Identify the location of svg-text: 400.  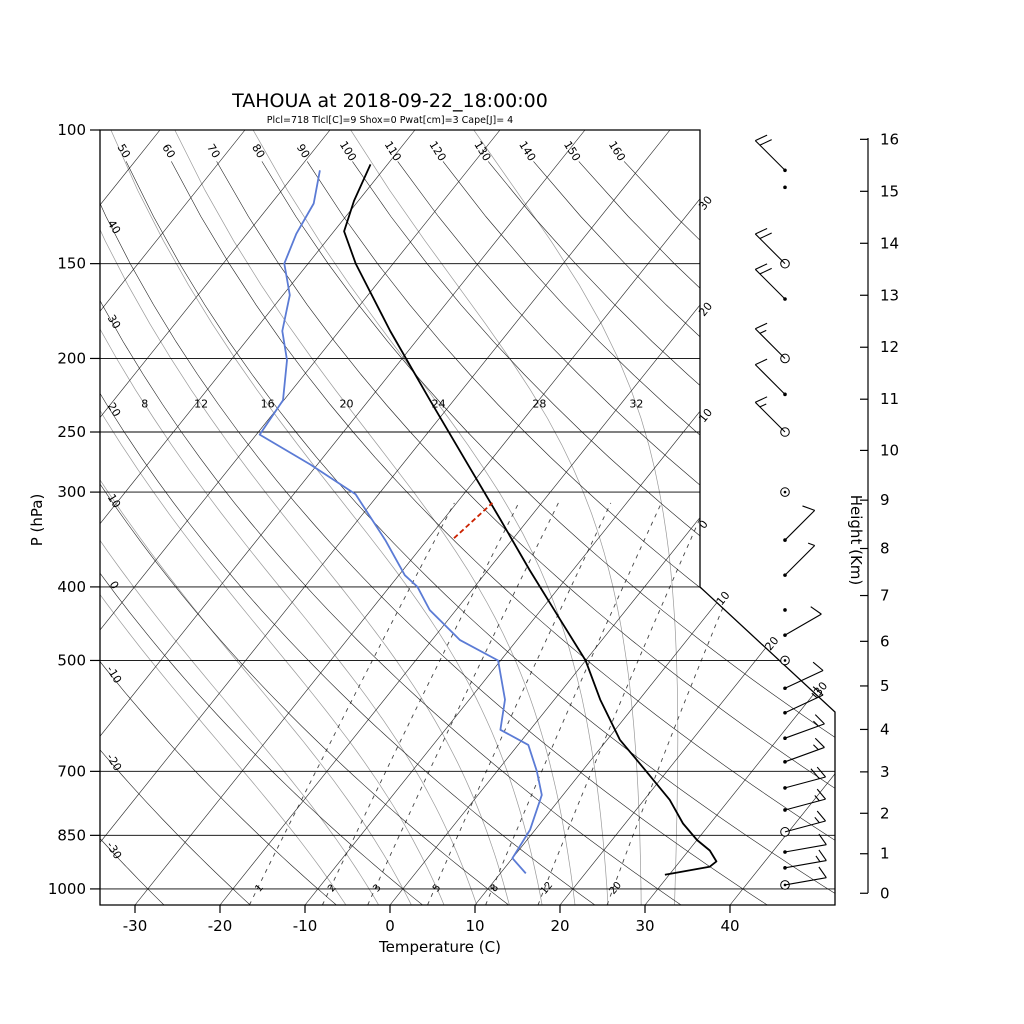
(71, 587).